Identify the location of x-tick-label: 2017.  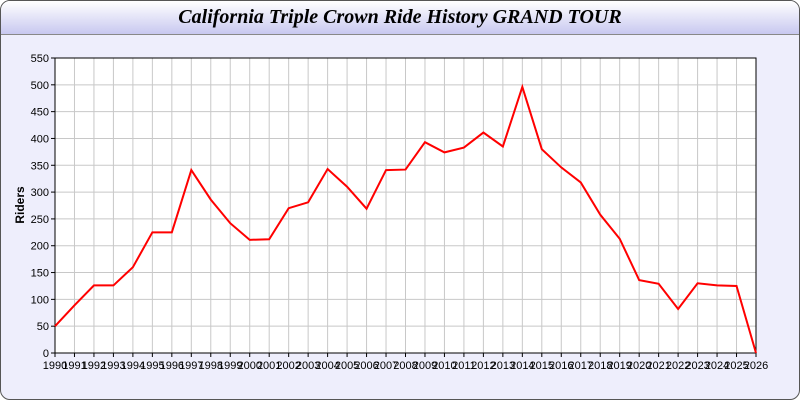
(581, 366).